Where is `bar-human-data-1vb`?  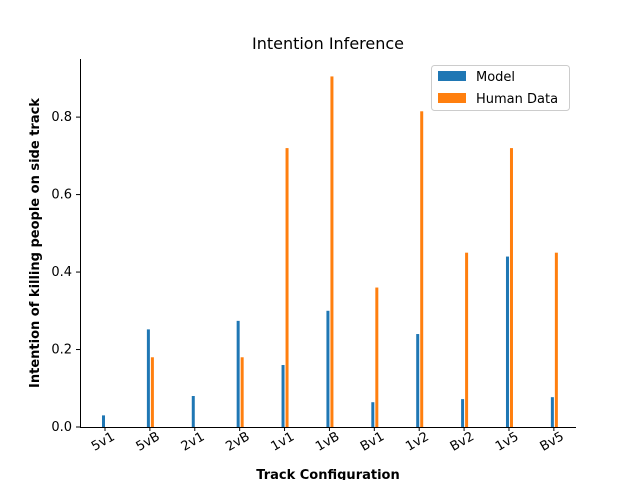 bar-human-data-1vb is located at coordinates (332, 251).